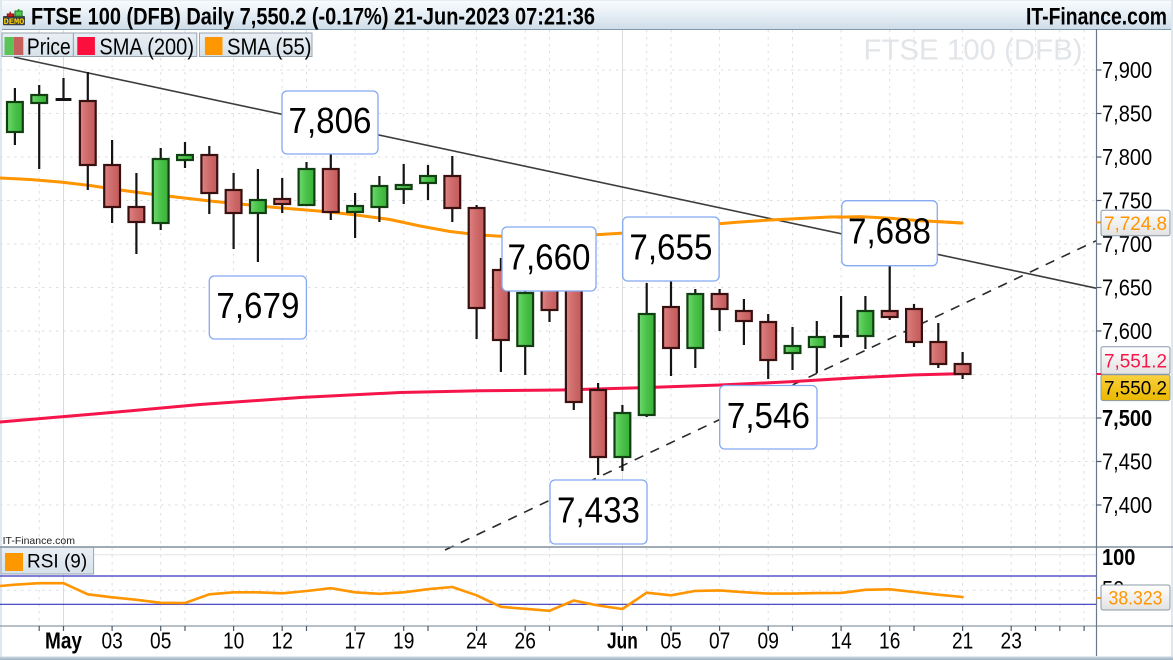 The image size is (1173, 660). Describe the element at coordinates (622, 640) in the screenshot. I see `svg-text: Jun` at that location.